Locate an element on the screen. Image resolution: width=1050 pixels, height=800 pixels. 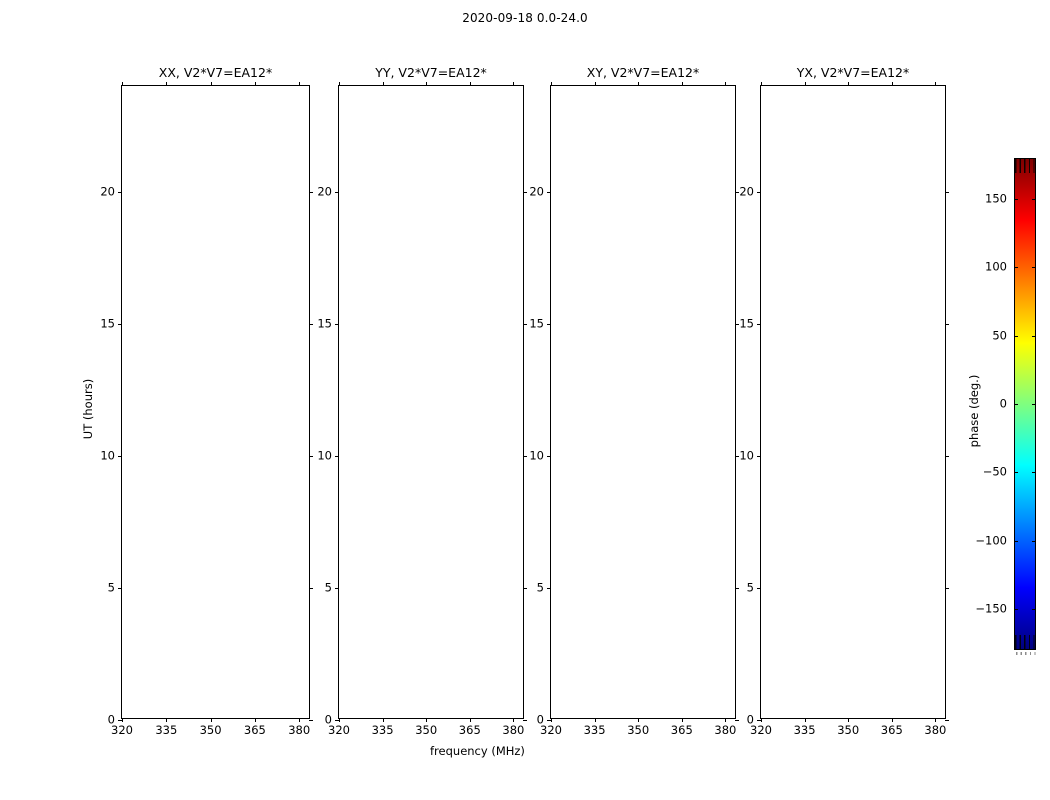
colorbar-tick-label: 50 is located at coordinates (999, 334).